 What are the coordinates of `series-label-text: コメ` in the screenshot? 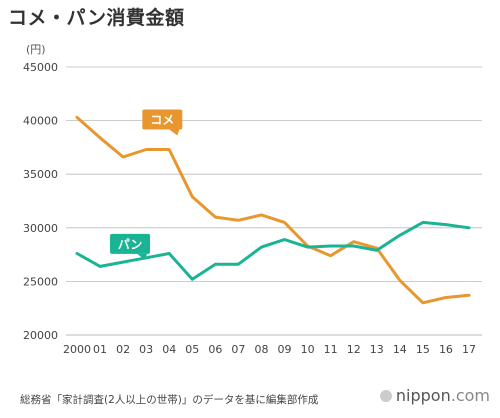 It's located at (162, 120).